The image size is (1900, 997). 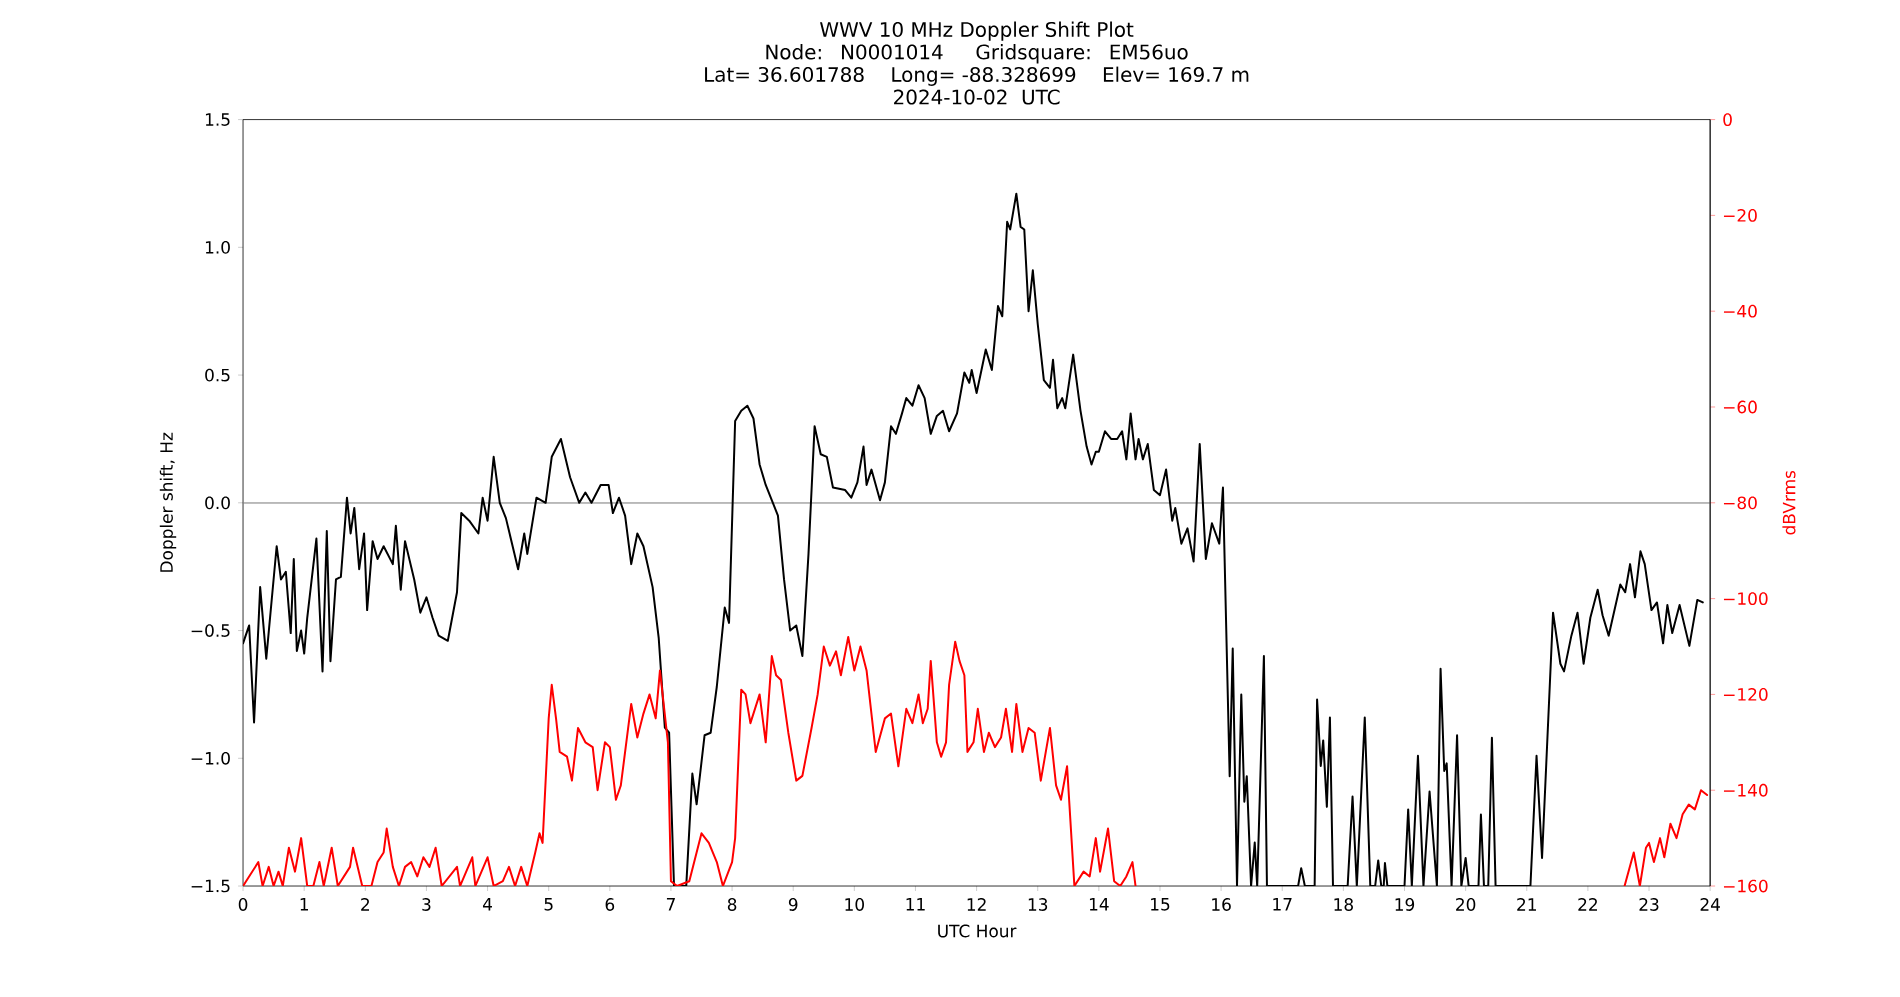 I want to click on y2-tick-label: −80, so click(x=1740, y=503).